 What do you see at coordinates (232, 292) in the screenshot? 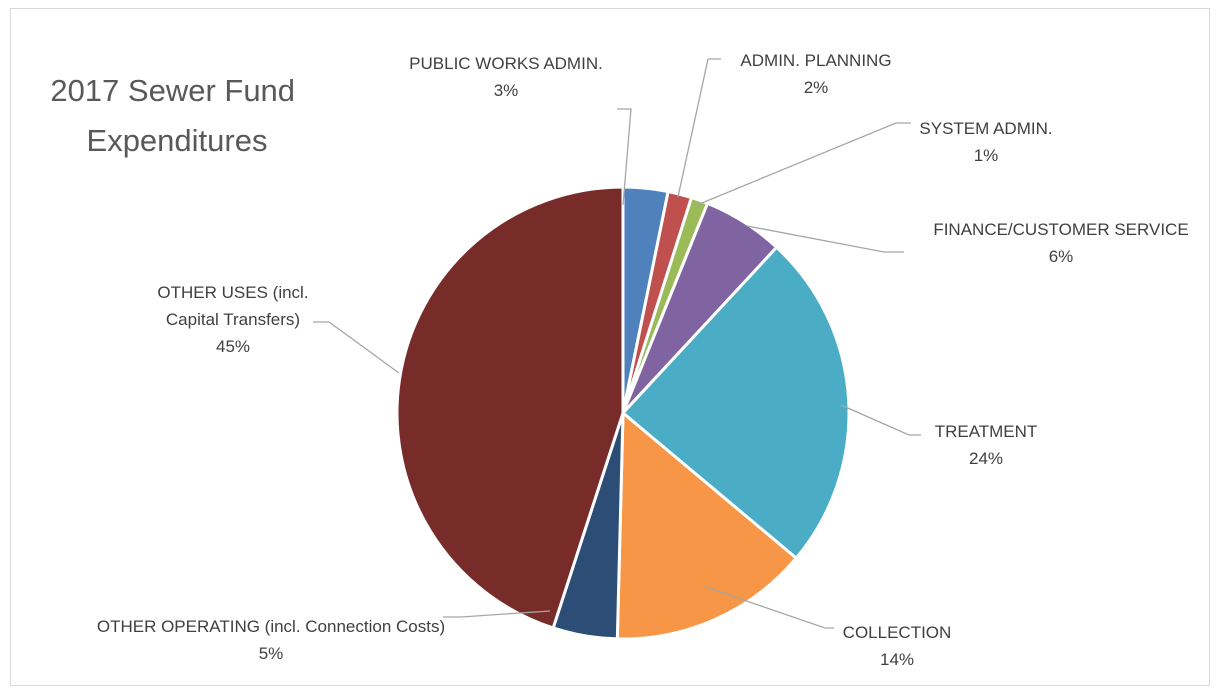
I see `slice-name-7: OTHER USES (incl.` at bounding box center [232, 292].